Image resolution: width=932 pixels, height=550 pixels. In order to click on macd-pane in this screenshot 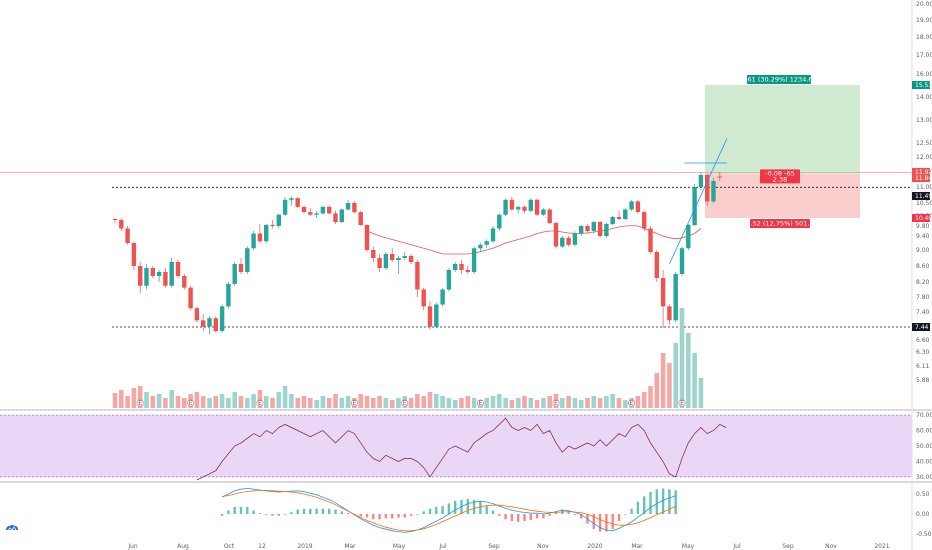, I will do `click(448, 510)`.